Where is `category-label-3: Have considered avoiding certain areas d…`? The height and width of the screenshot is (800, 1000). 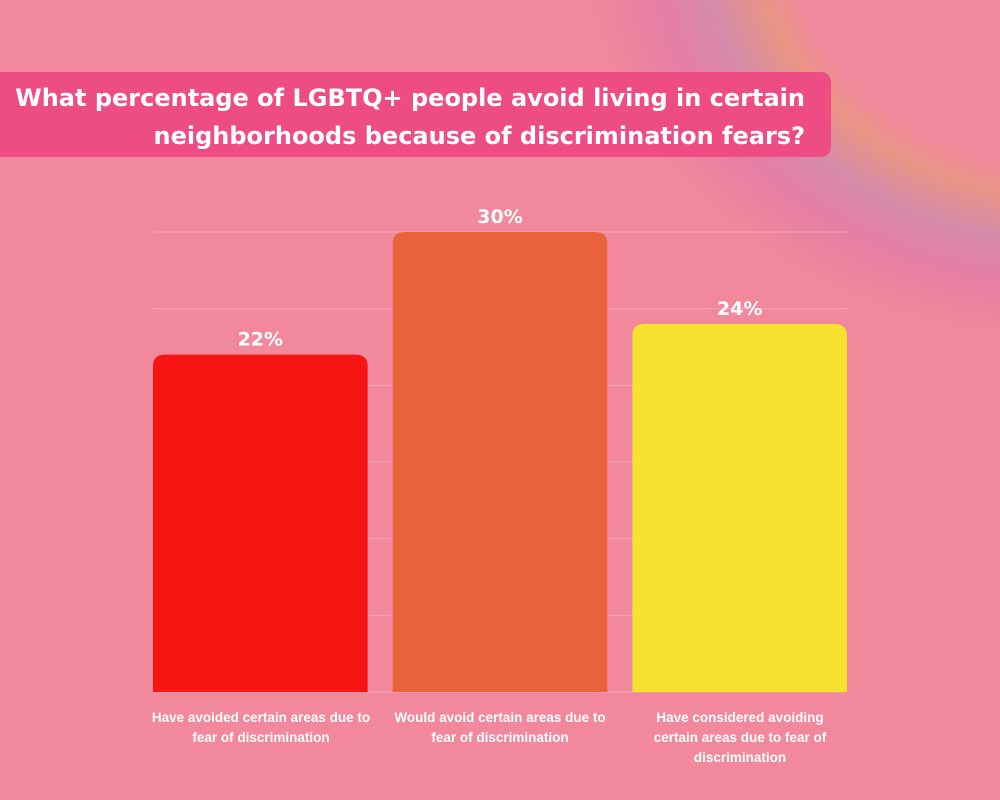
category-label-3: Have considered avoiding certain areas d… is located at coordinates (740, 737).